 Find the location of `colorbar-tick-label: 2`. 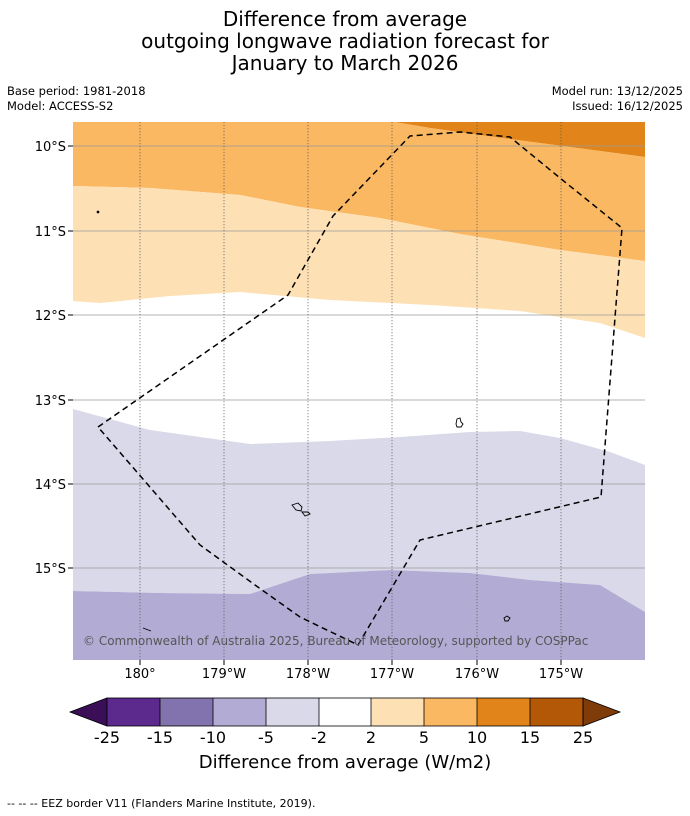

colorbar-tick-label: 2 is located at coordinates (371, 737).